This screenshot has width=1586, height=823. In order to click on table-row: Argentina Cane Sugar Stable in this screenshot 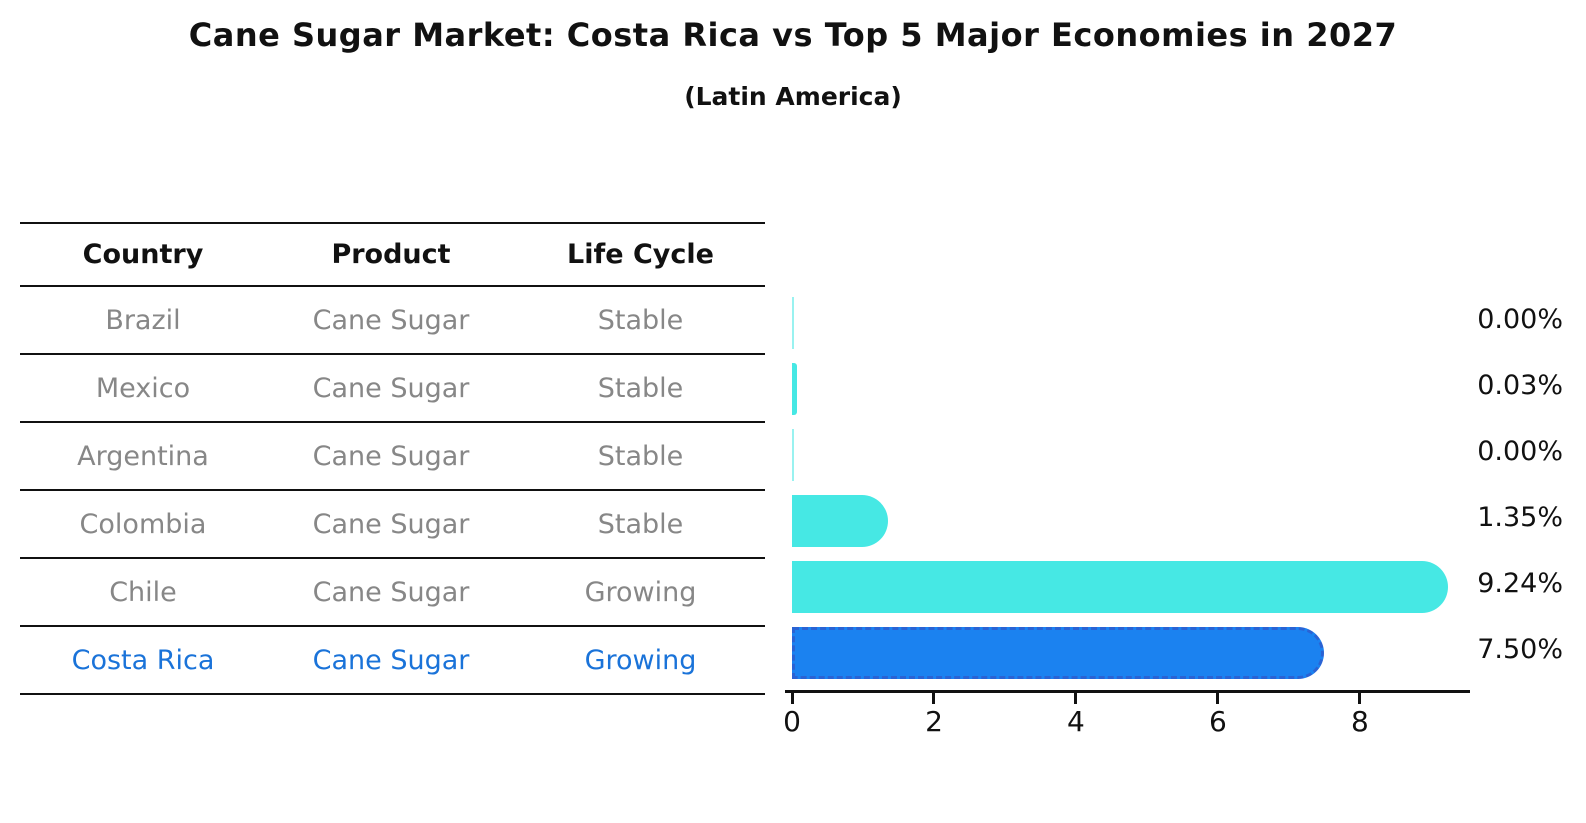, I will do `click(392, 457)`.